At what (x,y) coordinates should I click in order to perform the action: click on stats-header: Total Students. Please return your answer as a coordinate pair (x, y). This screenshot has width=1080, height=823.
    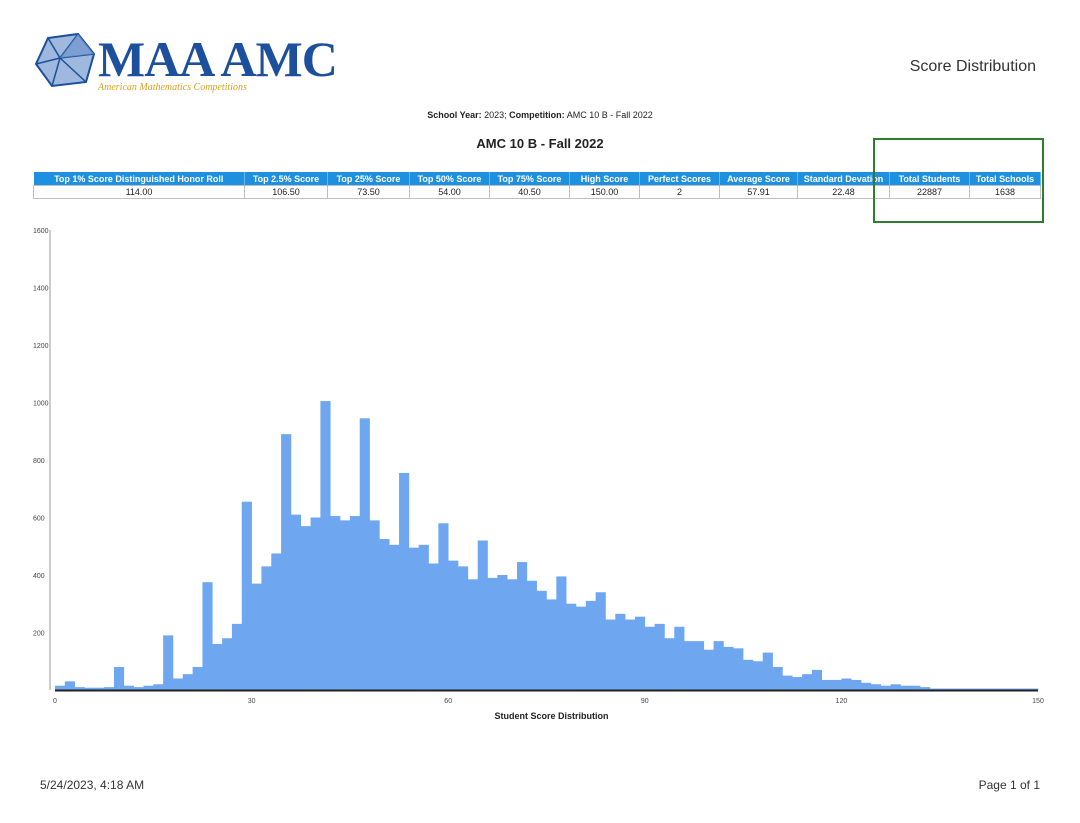
    Looking at the image, I should click on (929, 179).